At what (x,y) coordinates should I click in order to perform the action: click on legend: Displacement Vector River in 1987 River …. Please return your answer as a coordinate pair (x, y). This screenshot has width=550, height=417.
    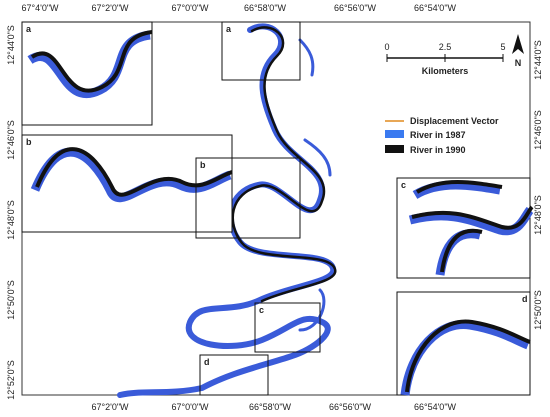
    Looking at the image, I should click on (442, 135).